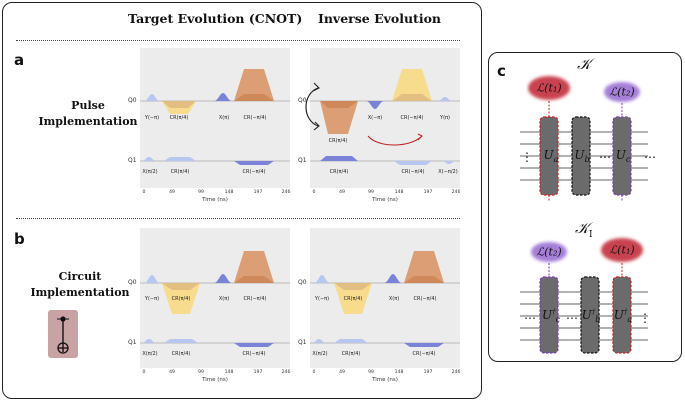 This screenshot has height=402, width=685. I want to click on cloud-red, so click(549, 88).